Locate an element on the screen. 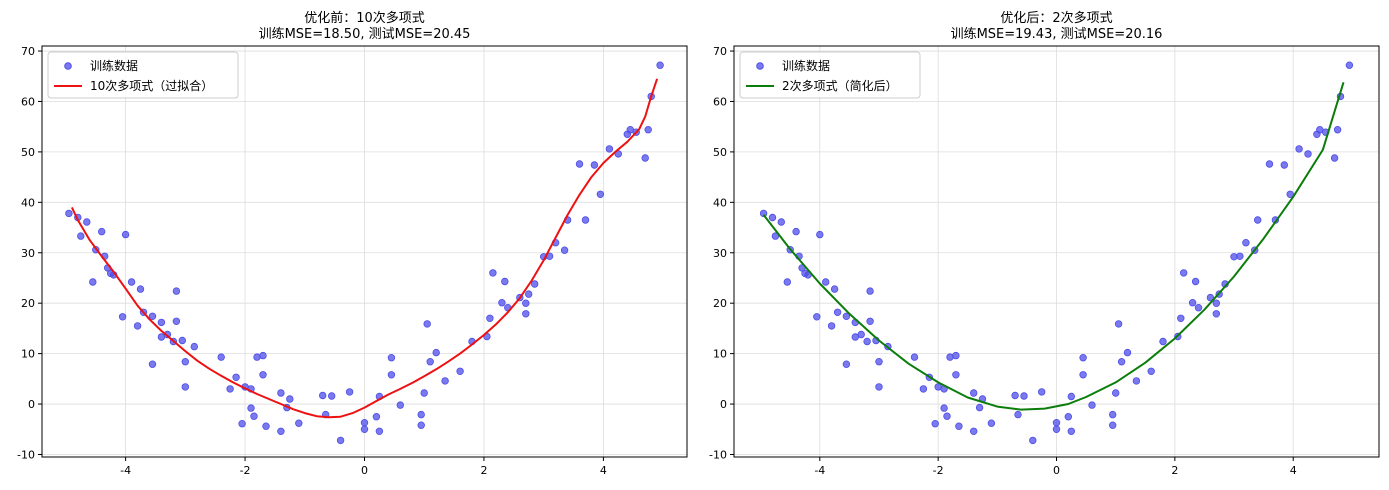 This screenshot has height=490, width=1389. legend-label: 2次多项式（简化后） is located at coordinates (840, 86).